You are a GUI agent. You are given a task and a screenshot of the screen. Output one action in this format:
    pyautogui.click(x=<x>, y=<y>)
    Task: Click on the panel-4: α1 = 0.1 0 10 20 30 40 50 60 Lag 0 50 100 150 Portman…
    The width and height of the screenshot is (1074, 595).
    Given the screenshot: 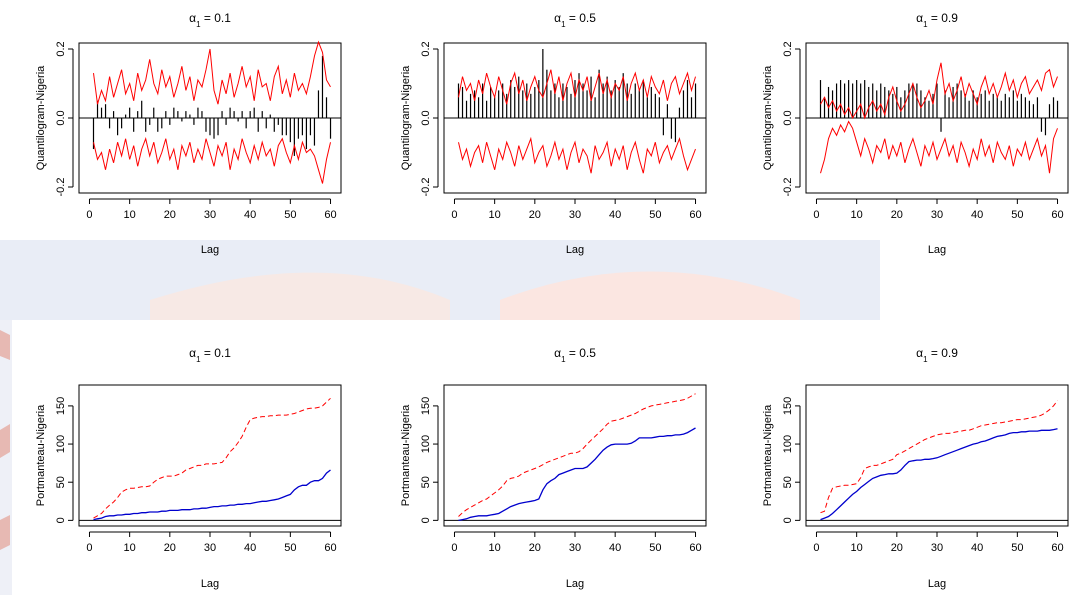 What is the action you would take?
    pyautogui.click(x=188, y=468)
    